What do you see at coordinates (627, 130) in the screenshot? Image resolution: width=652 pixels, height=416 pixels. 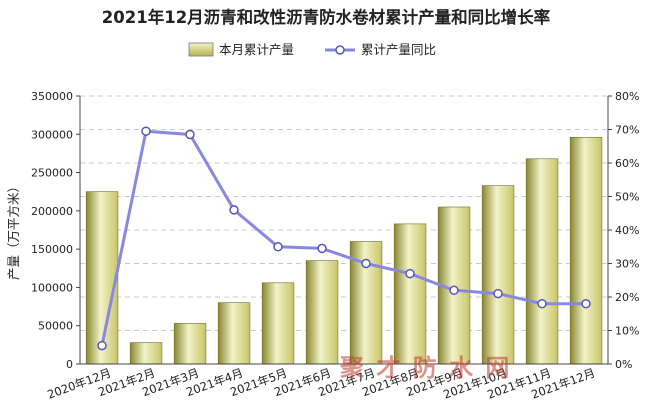 I see `right-tick-label: 70%` at bounding box center [627, 130].